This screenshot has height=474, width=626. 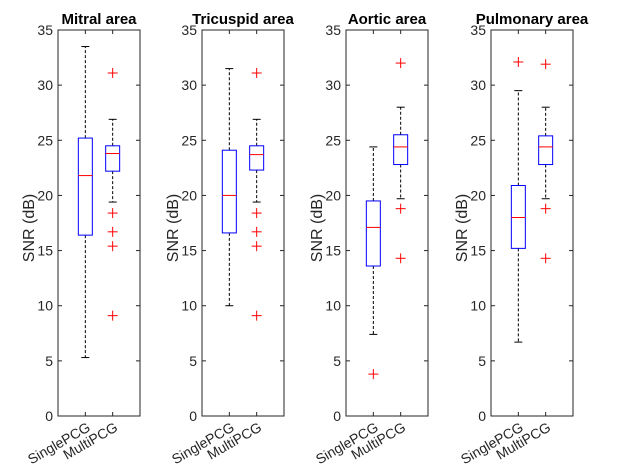 What do you see at coordinates (243, 19) in the screenshot?
I see `panel-title: Tricuspid area` at bounding box center [243, 19].